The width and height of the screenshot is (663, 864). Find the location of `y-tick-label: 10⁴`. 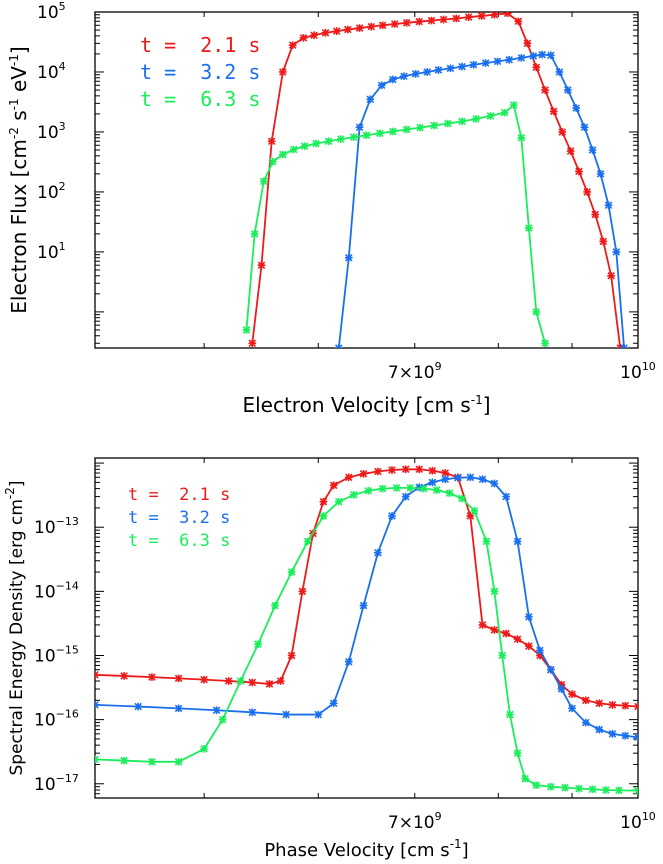

y-tick-label: 10⁴ is located at coordinates (51, 71).